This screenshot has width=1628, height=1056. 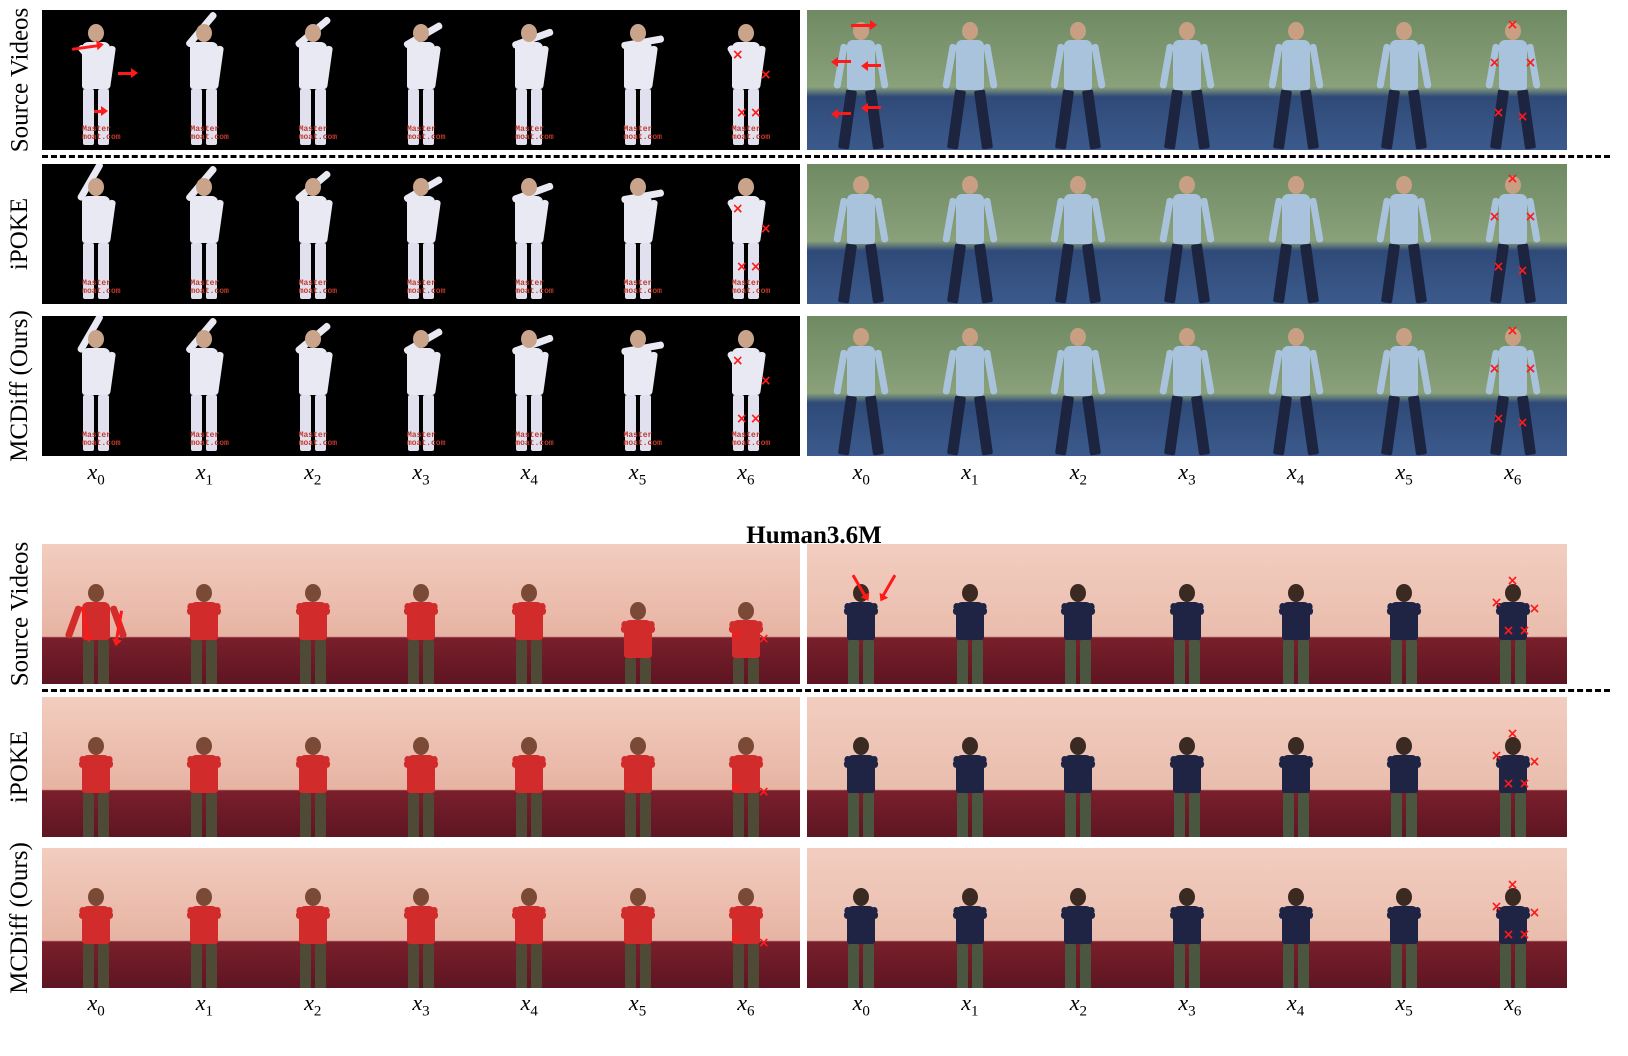 I want to click on frame-index-label: x4, so click(x=529, y=474).